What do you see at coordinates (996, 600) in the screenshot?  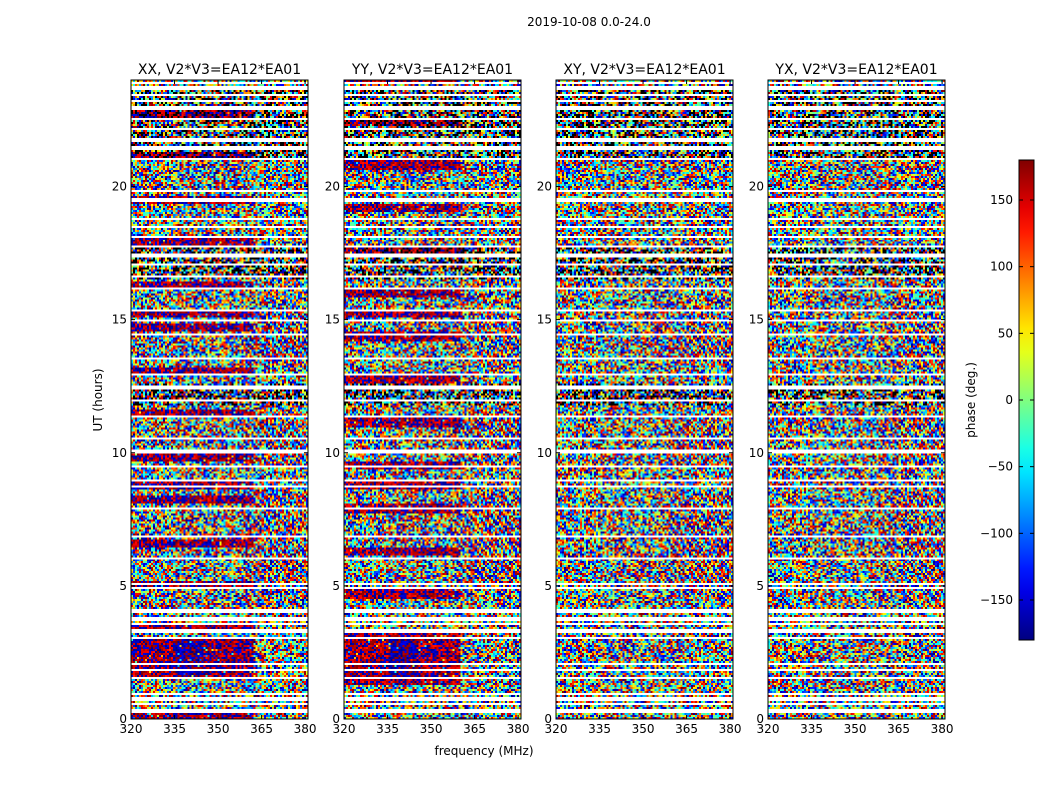 I see `colorbar-tick-label: −150` at bounding box center [996, 600].